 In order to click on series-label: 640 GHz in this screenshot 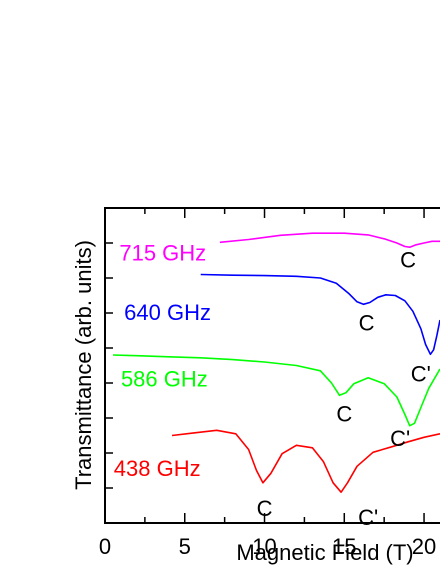, I will do `click(167, 312)`.